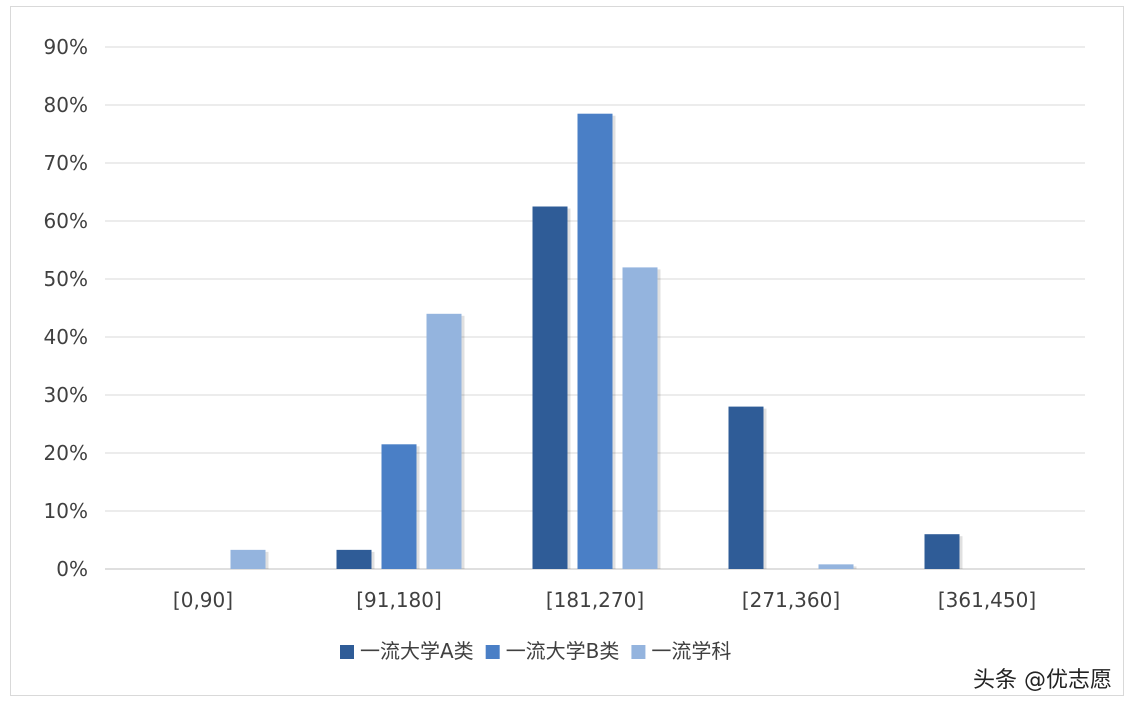 Image resolution: width=1134 pixels, height=712 pixels. I want to click on y-tick-label: 20%, so click(66, 453).